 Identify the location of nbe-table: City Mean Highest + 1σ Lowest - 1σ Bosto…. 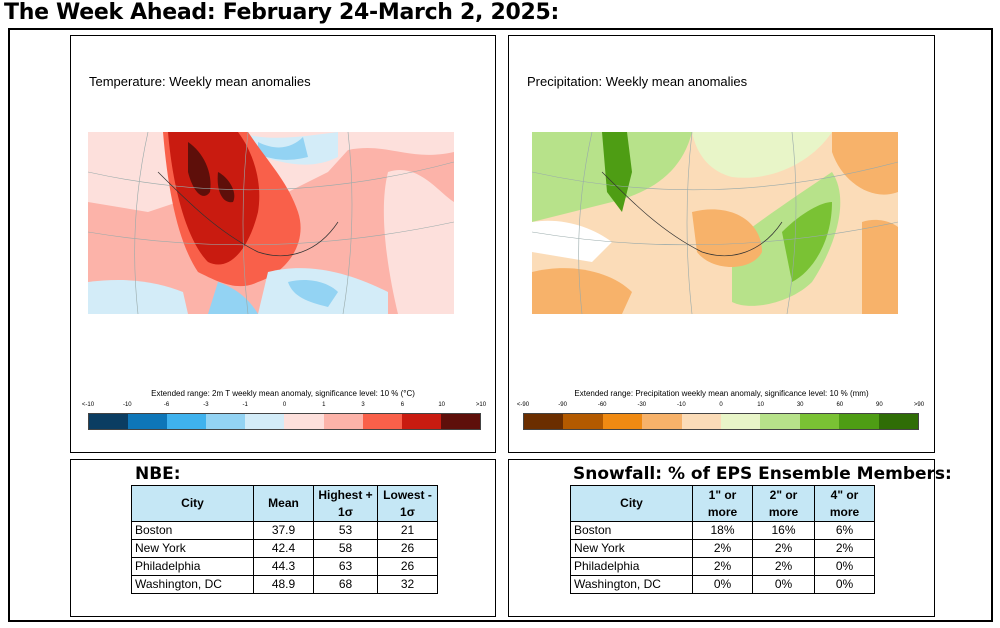
(284, 539).